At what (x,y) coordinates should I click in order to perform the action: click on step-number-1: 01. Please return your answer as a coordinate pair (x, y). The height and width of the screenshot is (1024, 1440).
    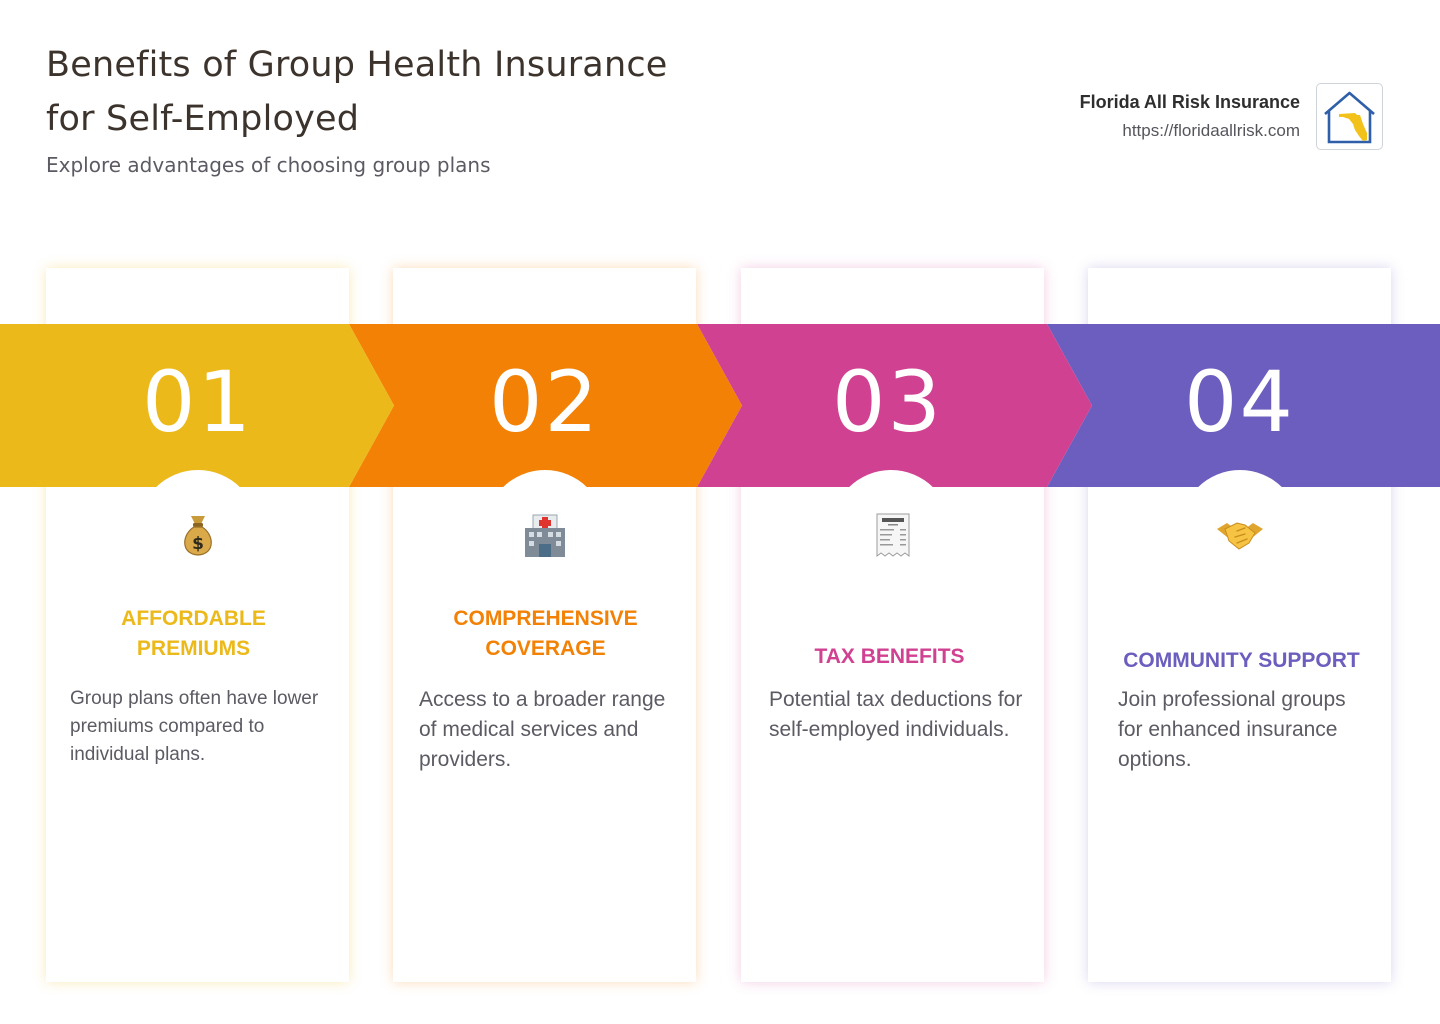
    Looking at the image, I should click on (197, 402).